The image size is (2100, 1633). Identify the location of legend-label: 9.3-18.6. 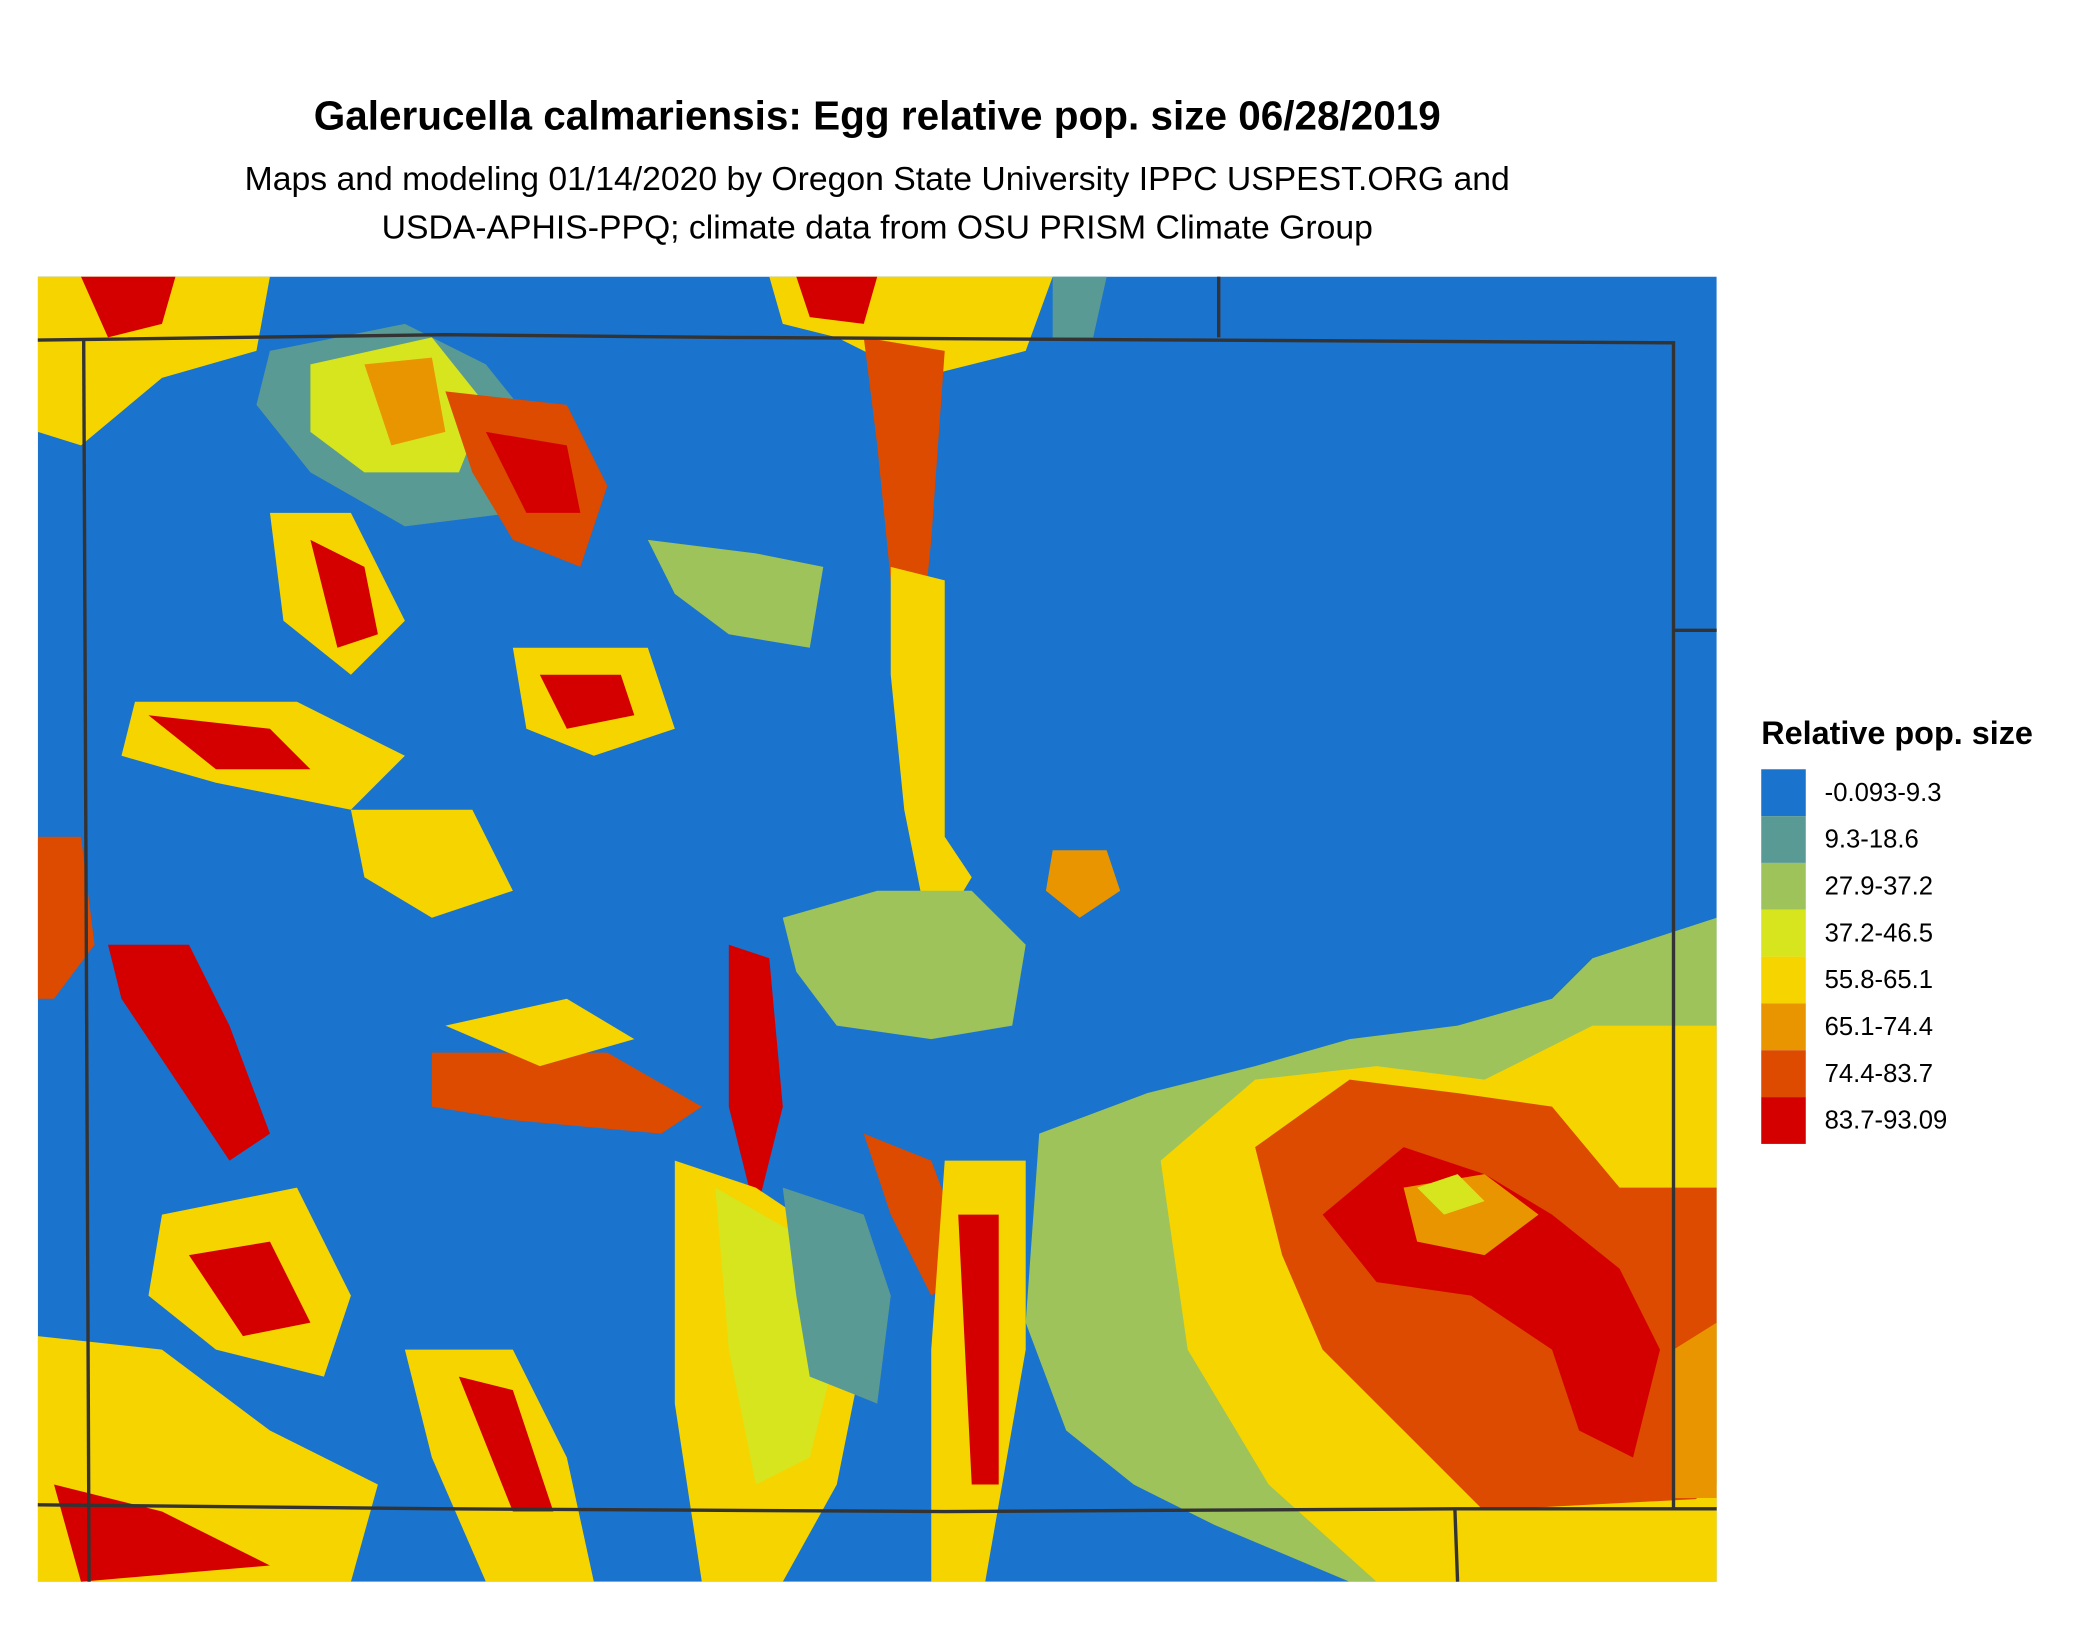
(1872, 840).